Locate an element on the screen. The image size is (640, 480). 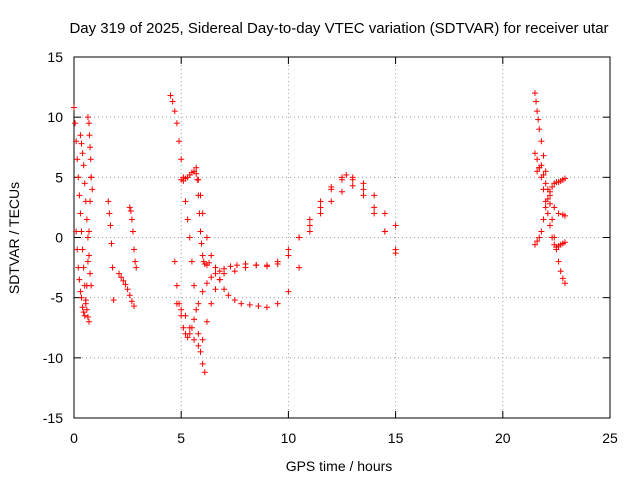
series-sat-b is located at coordinates (84, 246).